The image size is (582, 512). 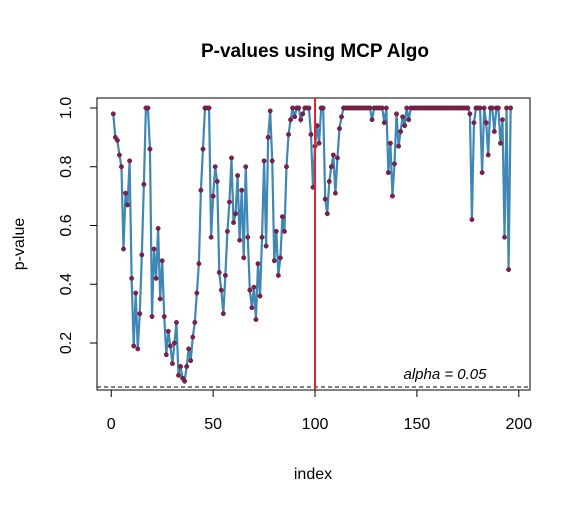 I want to click on y-tick-label: 0.8, so click(x=66, y=167).